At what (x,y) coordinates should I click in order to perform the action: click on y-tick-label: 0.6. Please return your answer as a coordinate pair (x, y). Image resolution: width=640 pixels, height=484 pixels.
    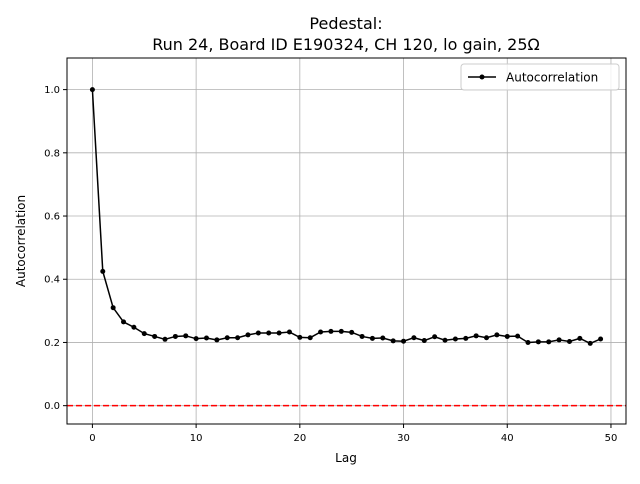
    Looking at the image, I should click on (52, 217).